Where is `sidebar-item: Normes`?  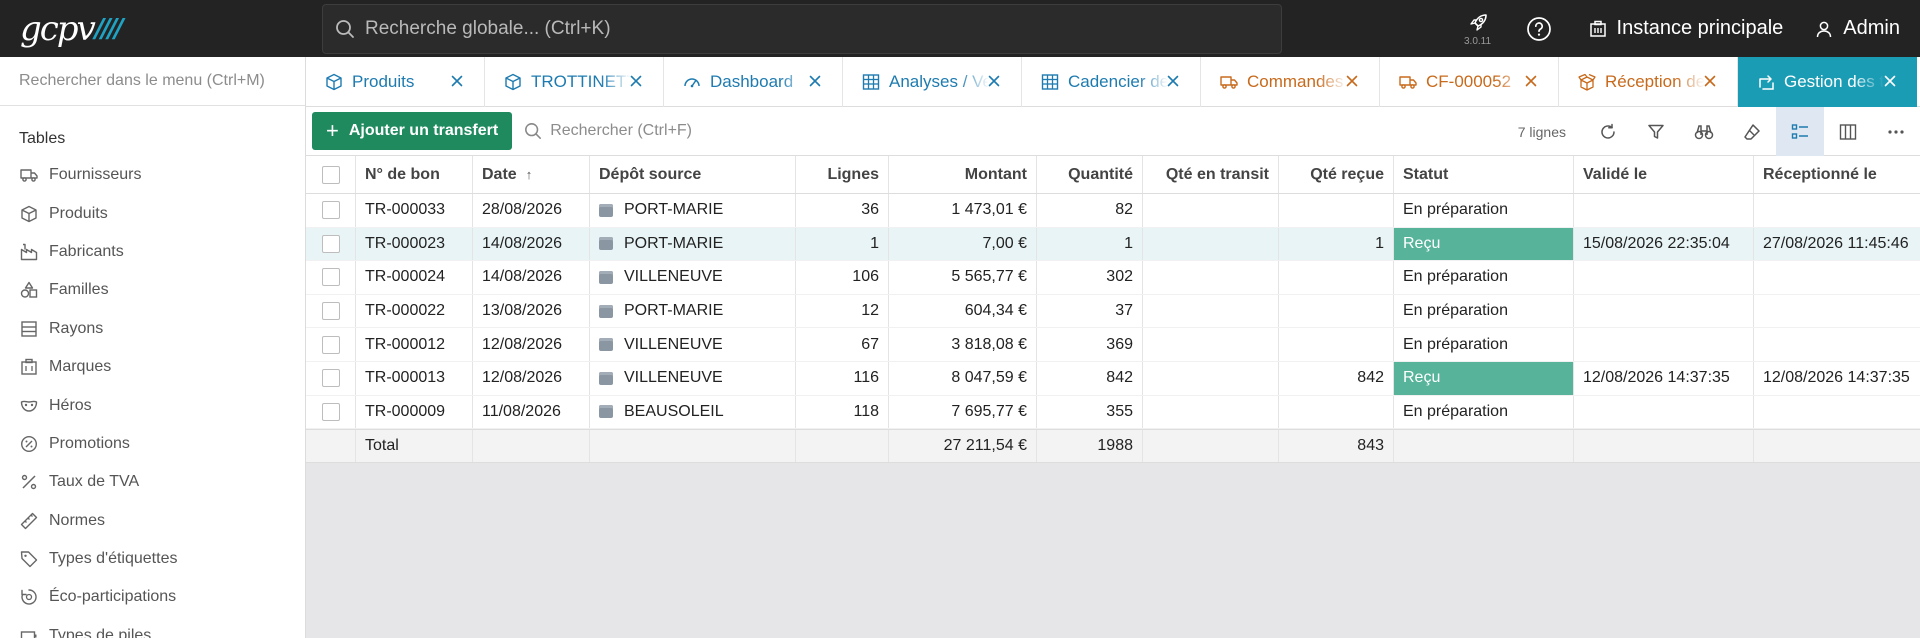 sidebar-item: Normes is located at coordinates (152, 521).